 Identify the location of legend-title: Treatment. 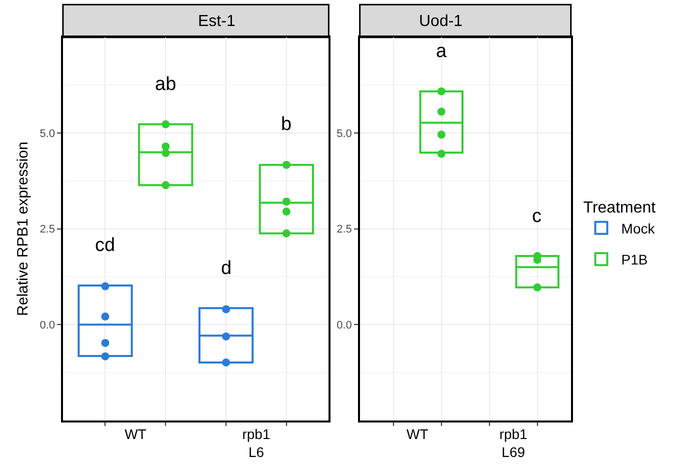
(619, 207).